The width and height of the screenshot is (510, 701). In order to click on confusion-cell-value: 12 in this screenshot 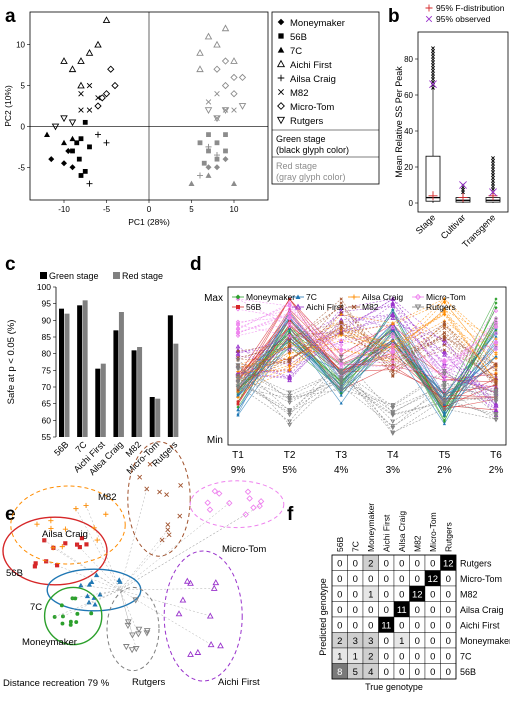, I will do `click(432, 579)`.